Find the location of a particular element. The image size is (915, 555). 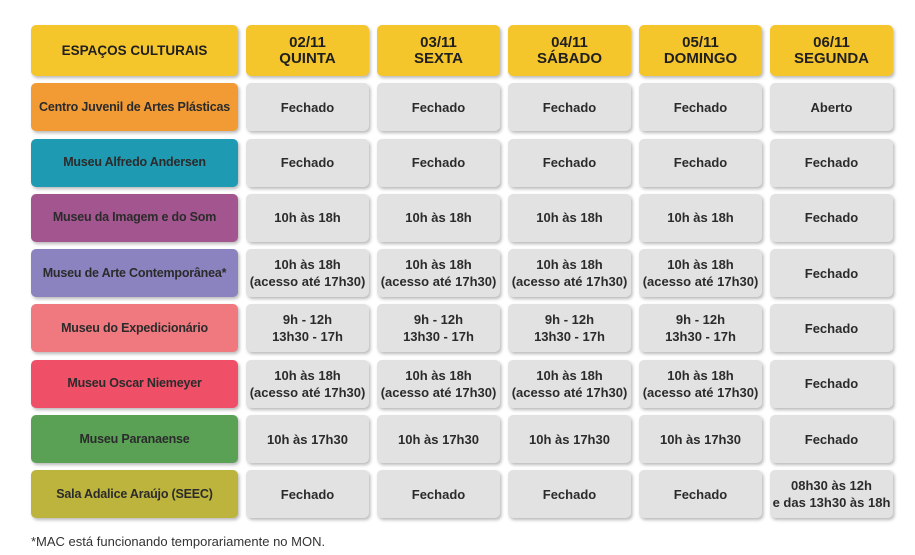

day-weekday: SEGUNDA is located at coordinates (831, 58).